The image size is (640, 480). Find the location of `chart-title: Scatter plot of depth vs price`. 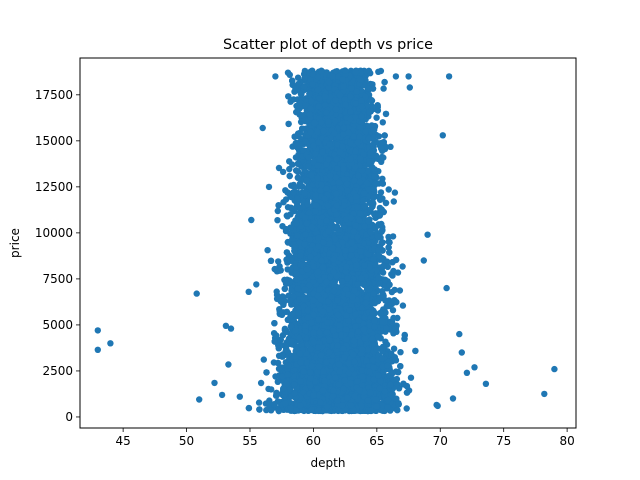

chart-title: Scatter plot of depth vs price is located at coordinates (328, 45).